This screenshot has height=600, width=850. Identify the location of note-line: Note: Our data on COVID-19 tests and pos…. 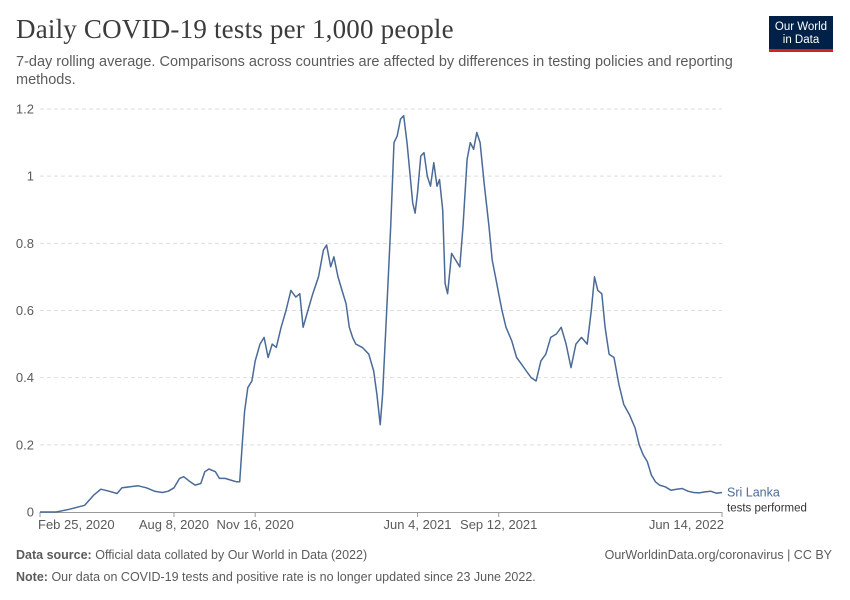
(276, 577).